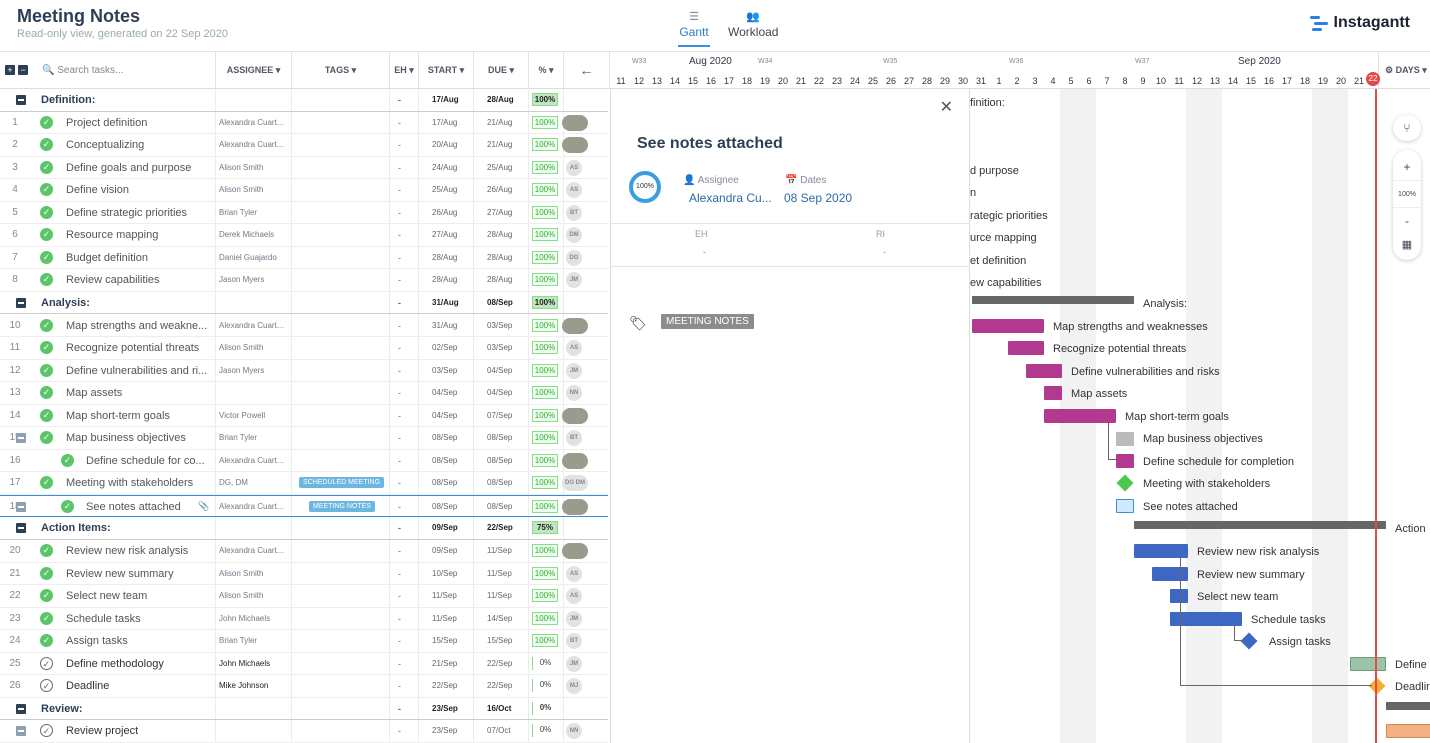  Describe the element at coordinates (304, 686) in the screenshot. I see `task-row: 26 ✓ Deadline Mike Johnson - 22/Sep 22/Sep 0% MJ` at that location.